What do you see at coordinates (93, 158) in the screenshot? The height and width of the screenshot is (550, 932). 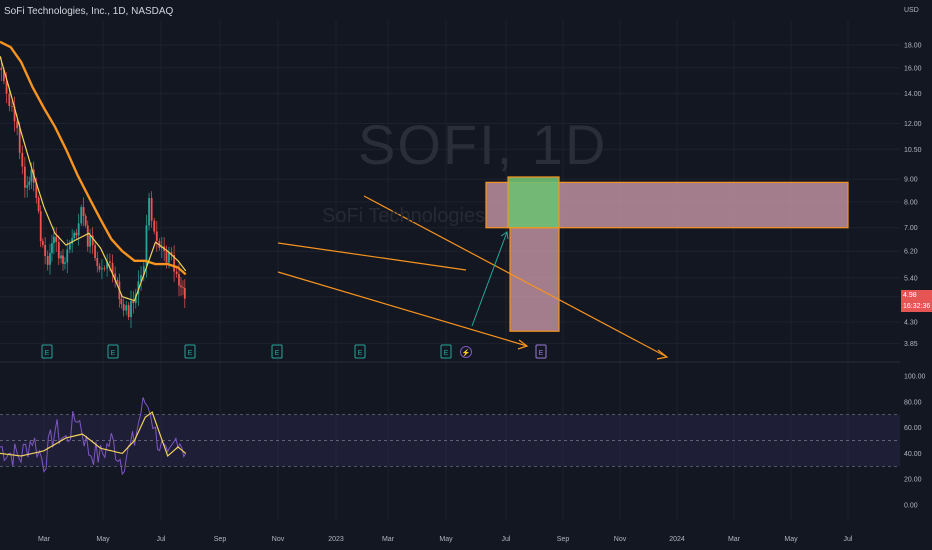 I see `ma-slow-line` at bounding box center [93, 158].